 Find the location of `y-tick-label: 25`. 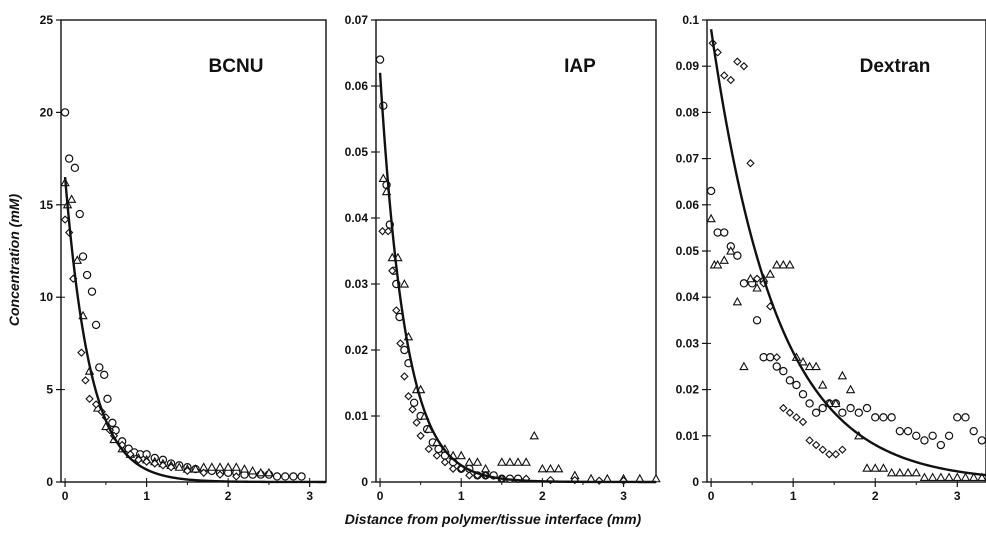

y-tick-label: 25 is located at coordinates (47, 20).